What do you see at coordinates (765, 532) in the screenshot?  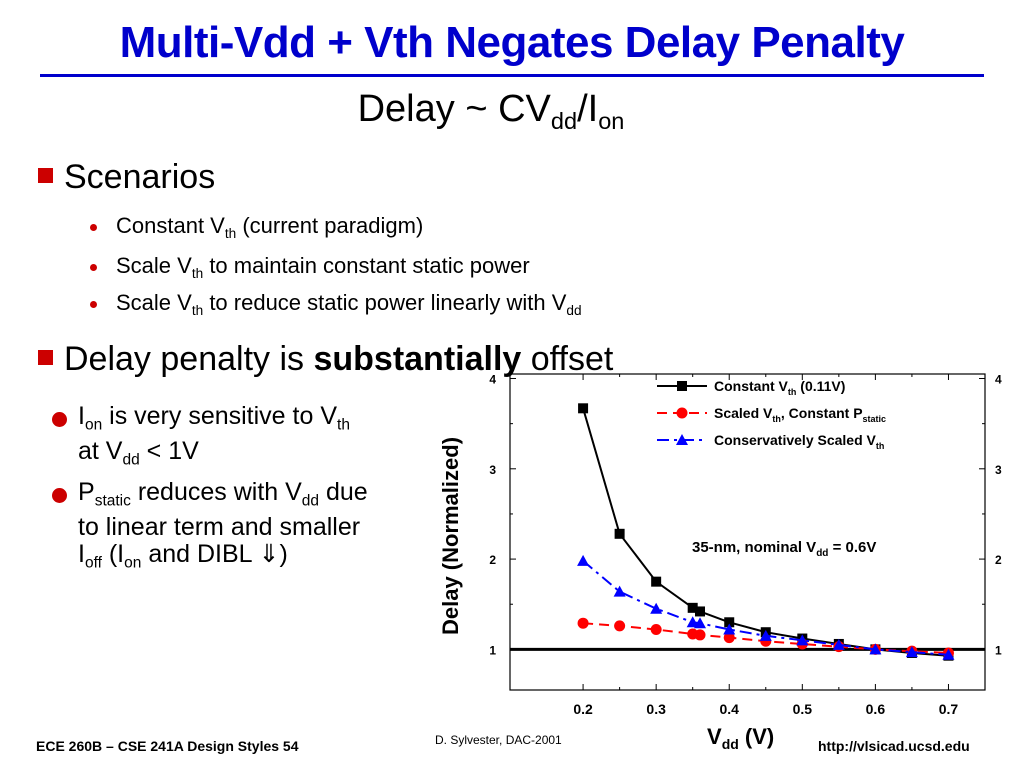 I see `series-line-constant` at bounding box center [765, 532].